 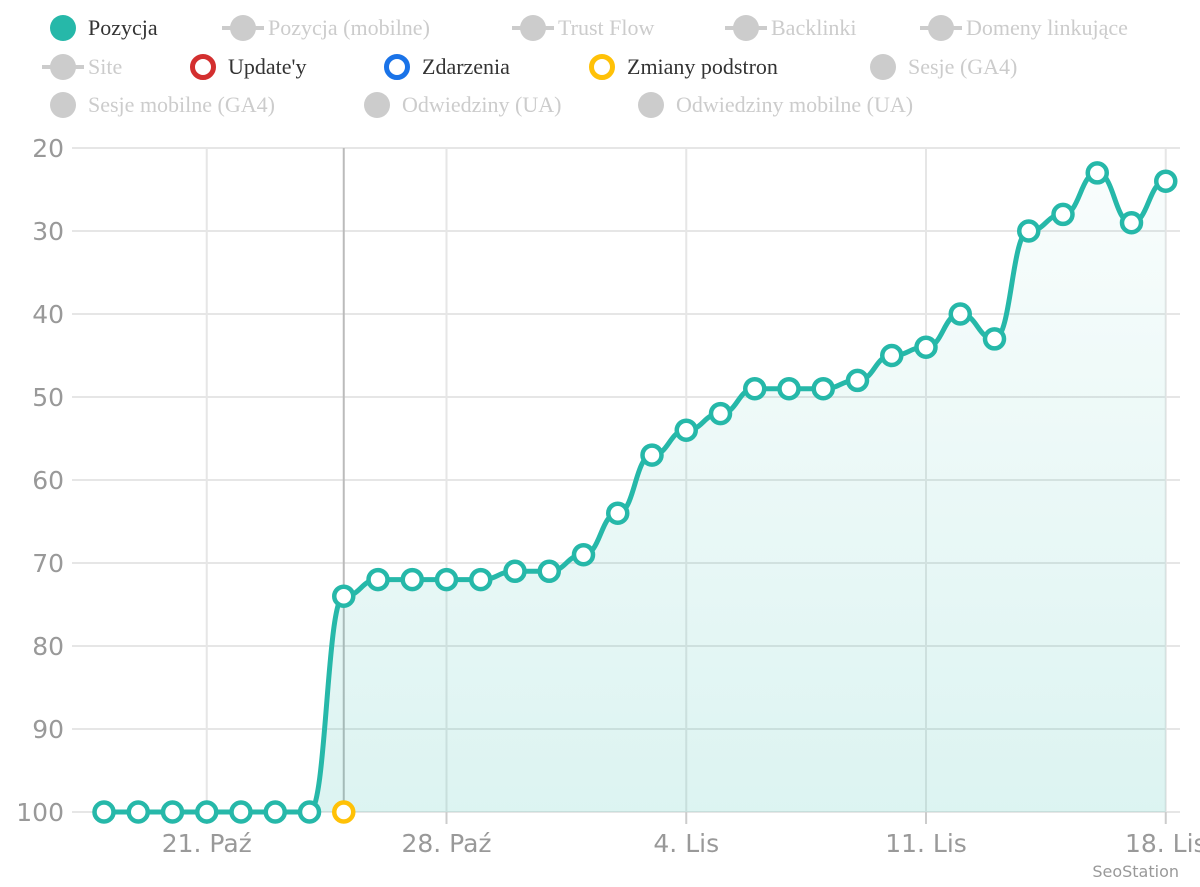 I want to click on legend-item-sesje-mobilne-ga4: Sesje mobilne (GA4), so click(x=162, y=105).